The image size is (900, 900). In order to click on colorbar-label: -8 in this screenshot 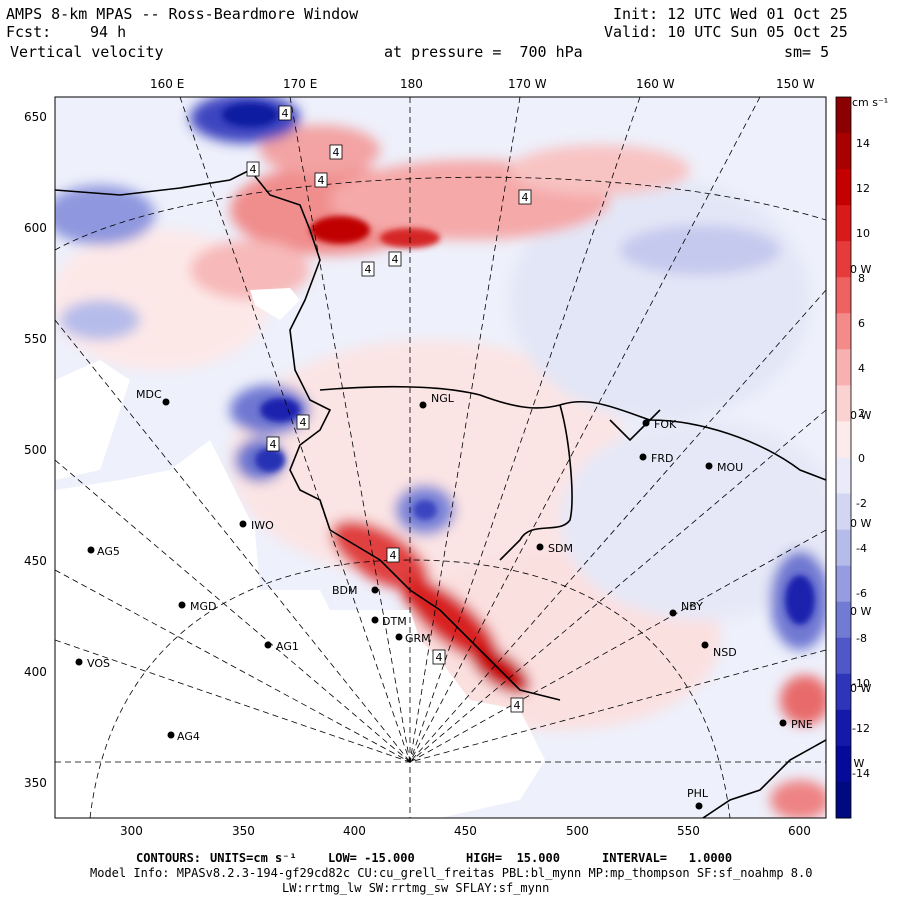, I will do `click(861, 638)`.